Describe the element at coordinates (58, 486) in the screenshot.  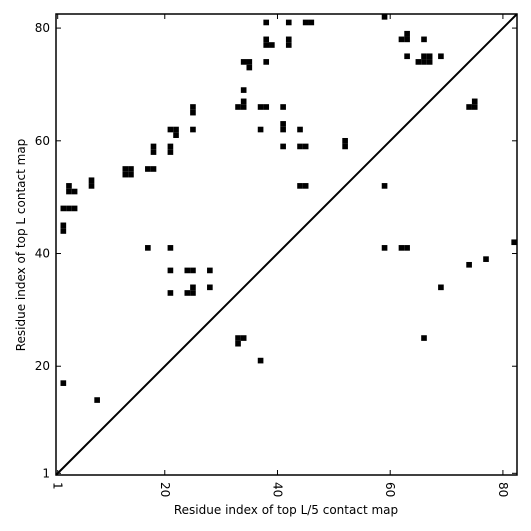
I see `x-tick-label: 1` at that location.